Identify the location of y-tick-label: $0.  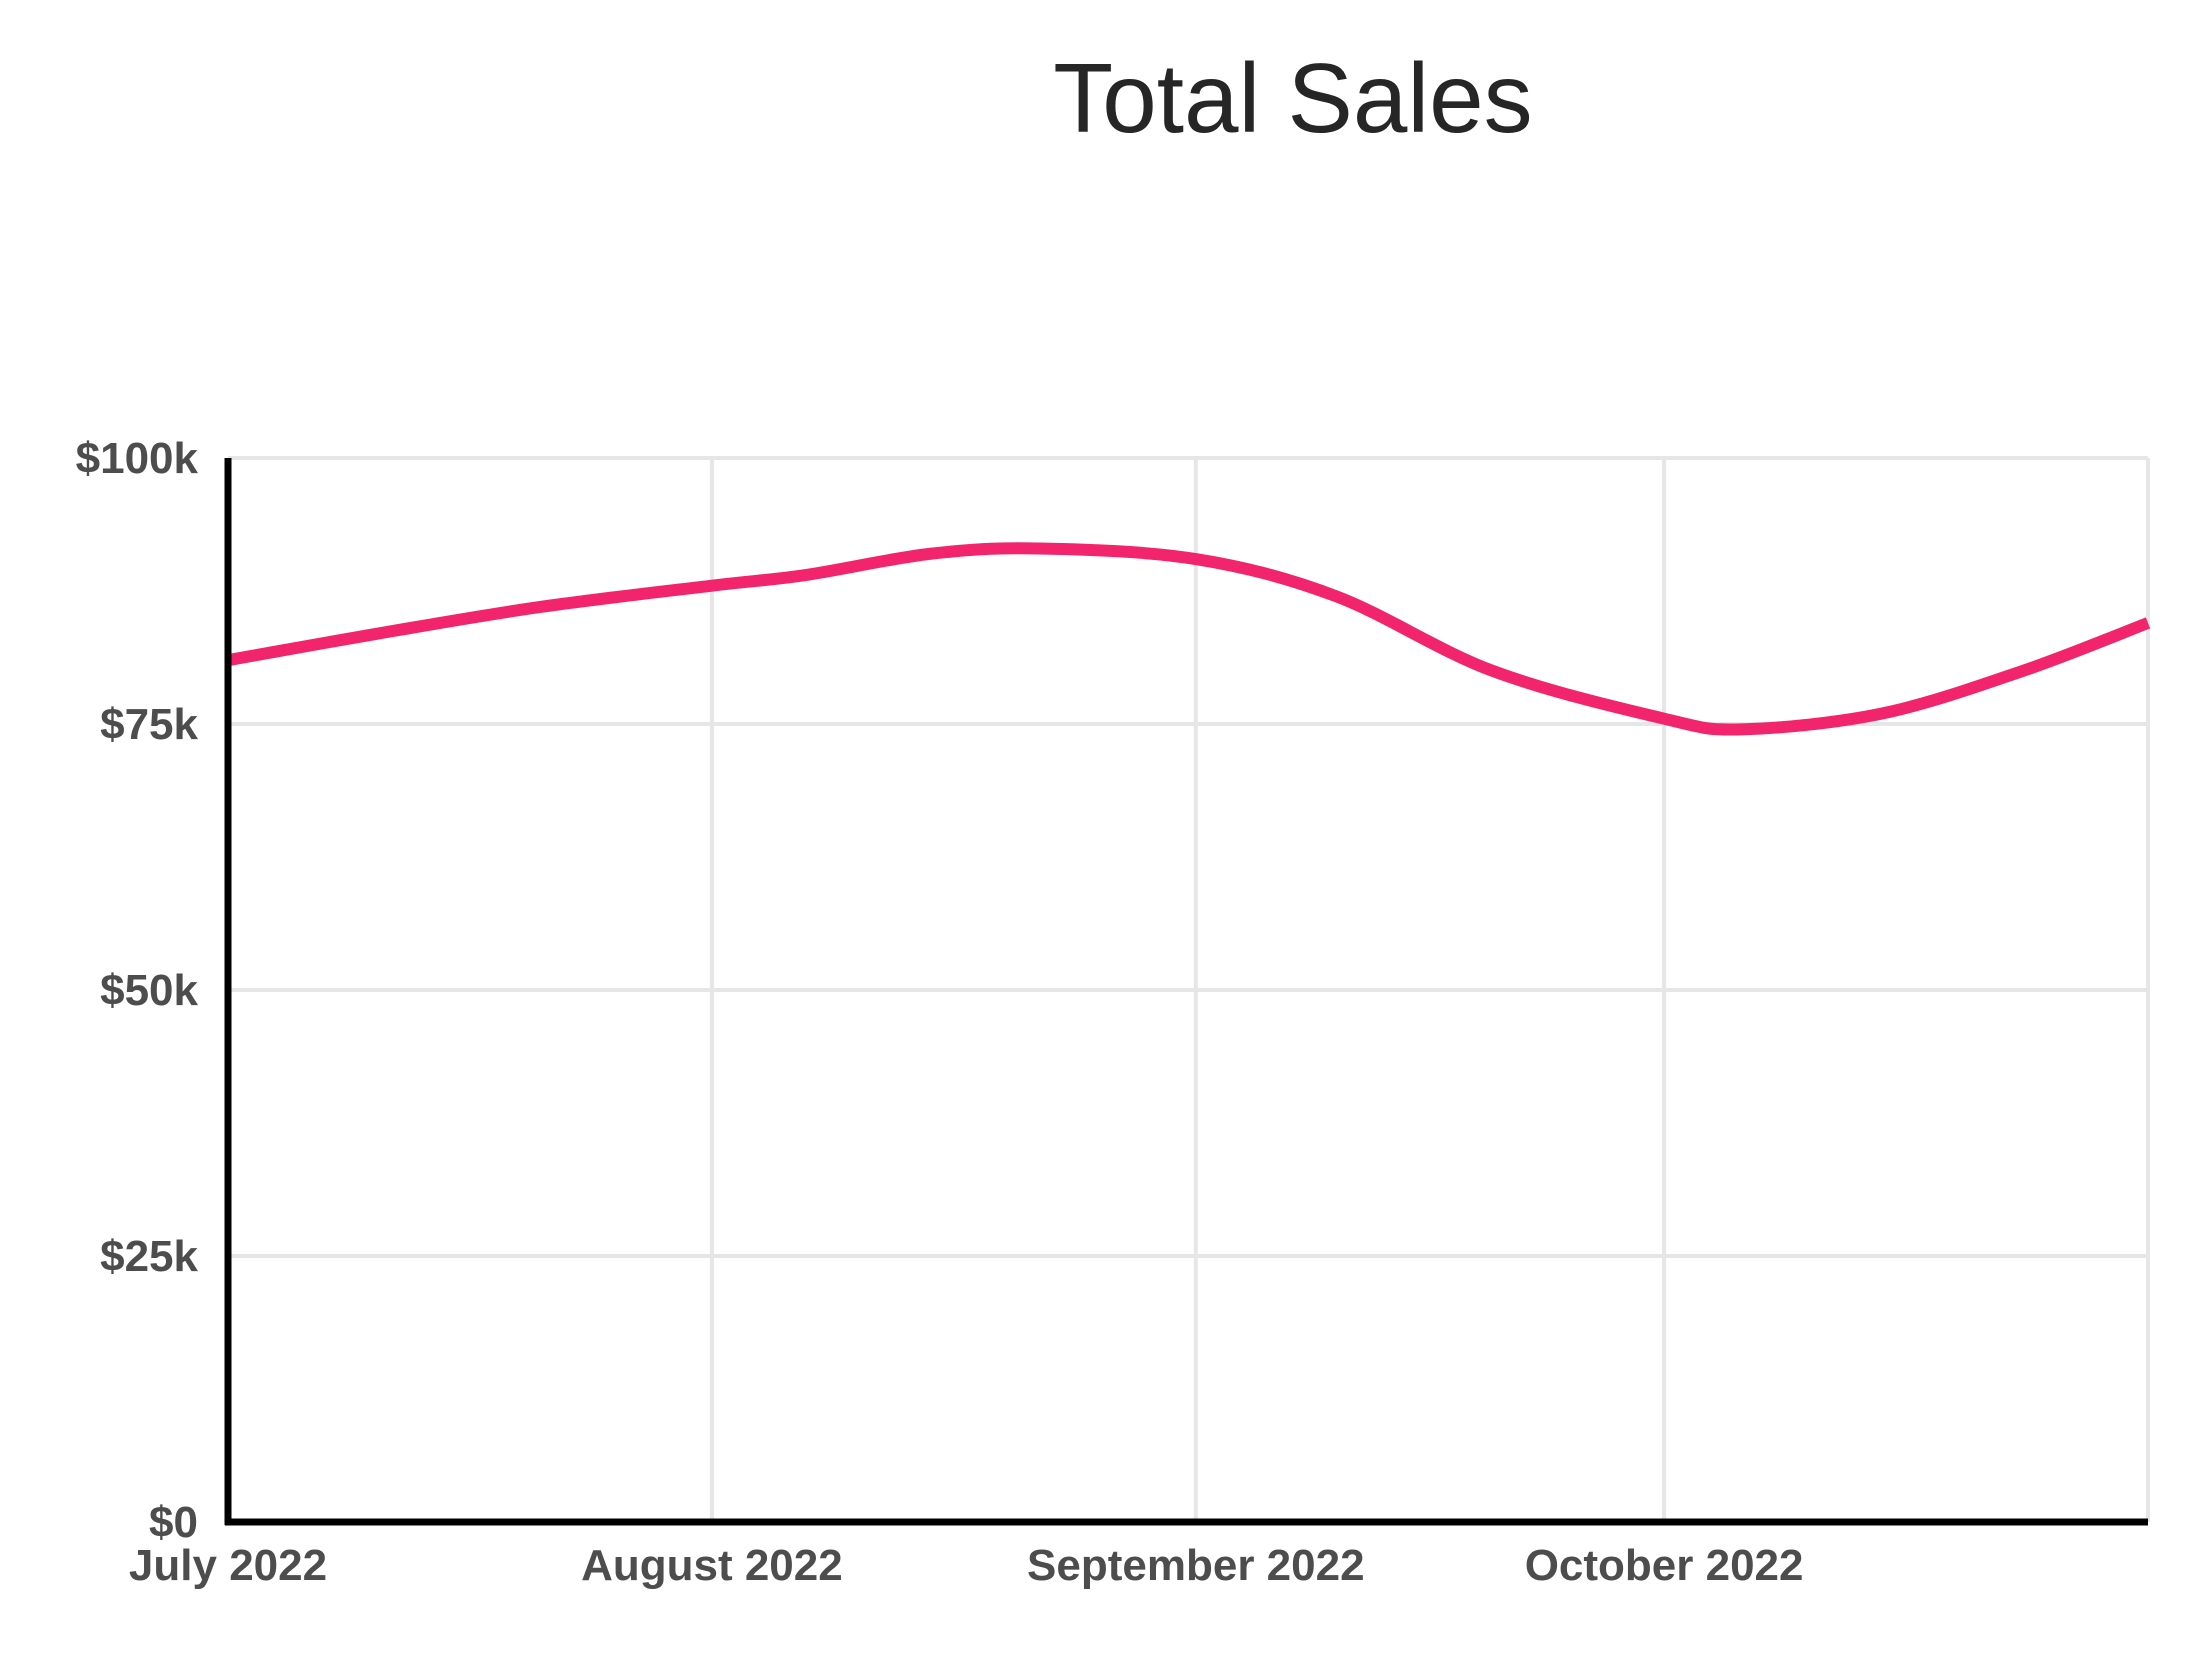
(173, 1522).